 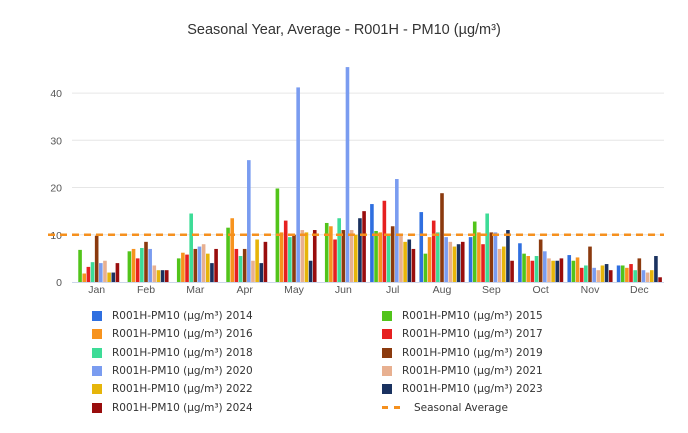 What do you see at coordinates (56, 94) in the screenshot?
I see `y-tick-label: 40` at bounding box center [56, 94].